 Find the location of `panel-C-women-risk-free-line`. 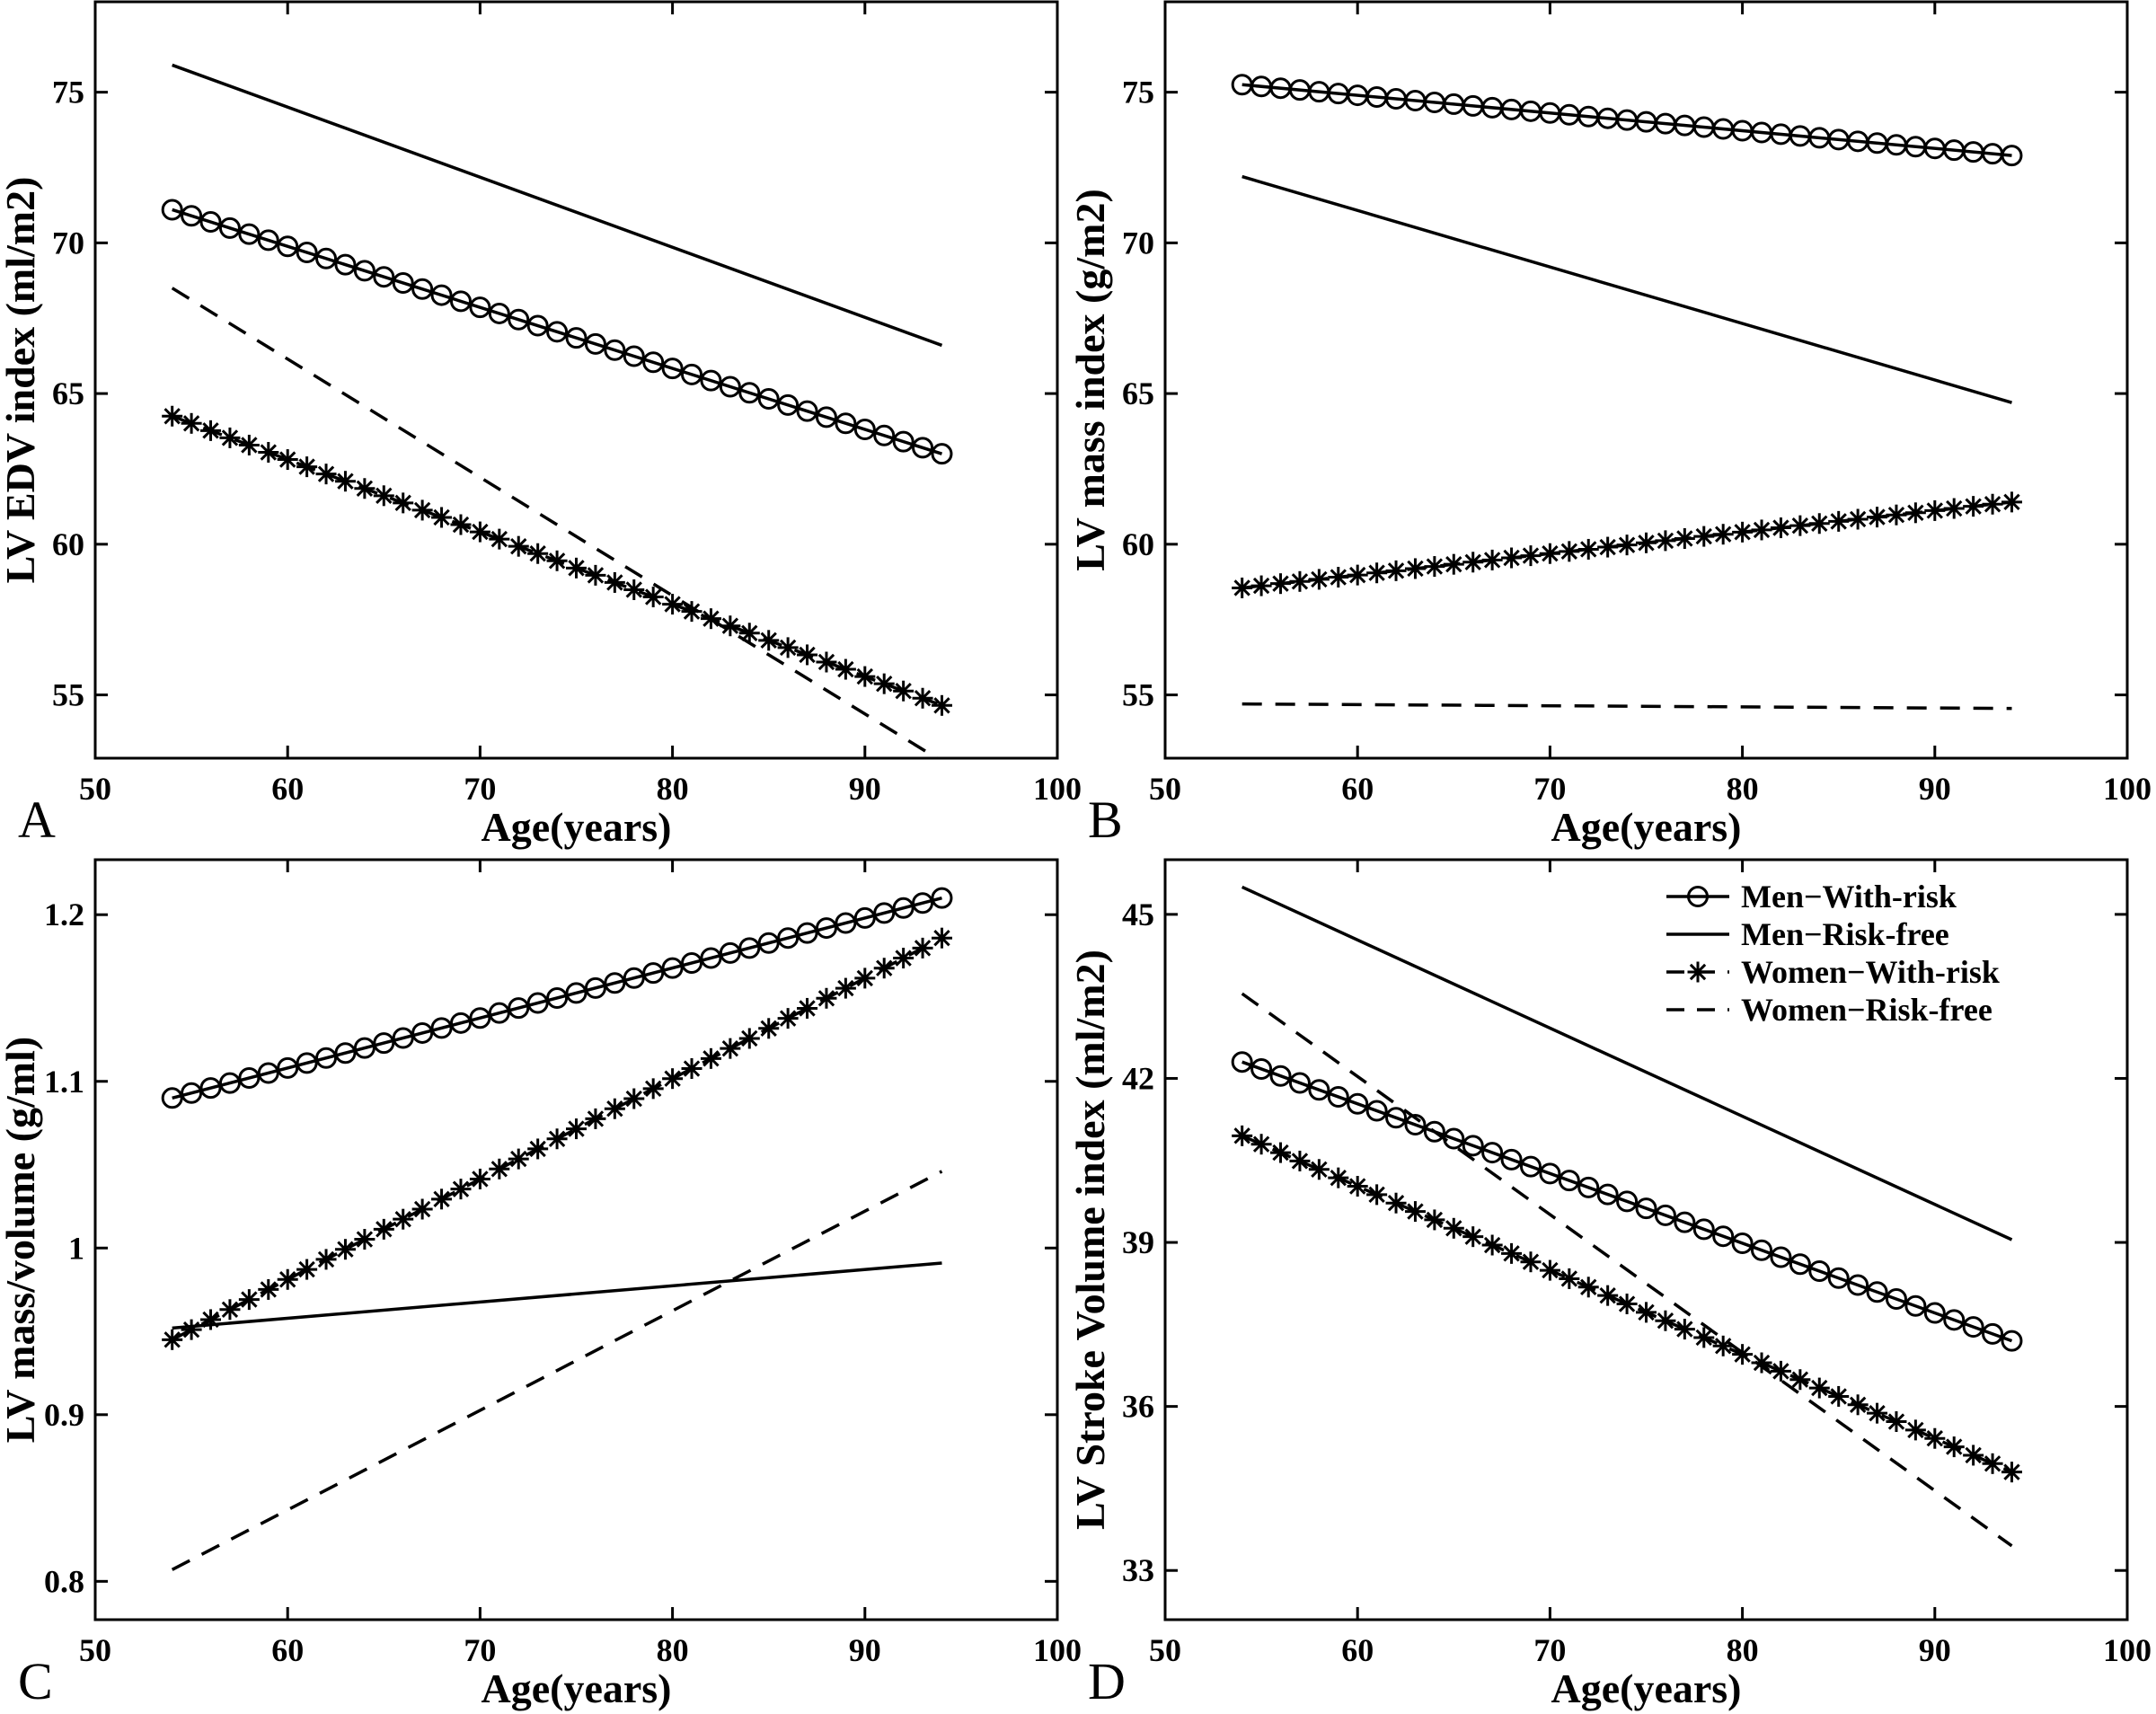

panel-C-women-risk-free-line is located at coordinates (557, 1370).